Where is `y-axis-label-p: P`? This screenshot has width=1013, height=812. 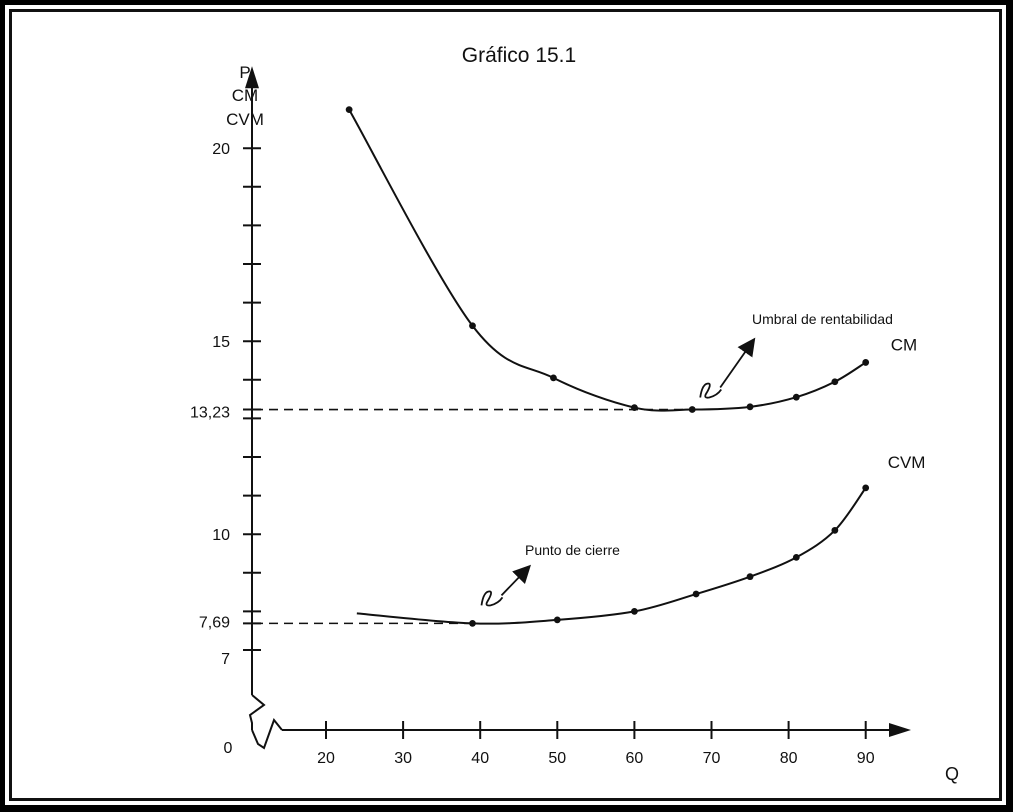 y-axis-label-p: P is located at coordinates (244, 72).